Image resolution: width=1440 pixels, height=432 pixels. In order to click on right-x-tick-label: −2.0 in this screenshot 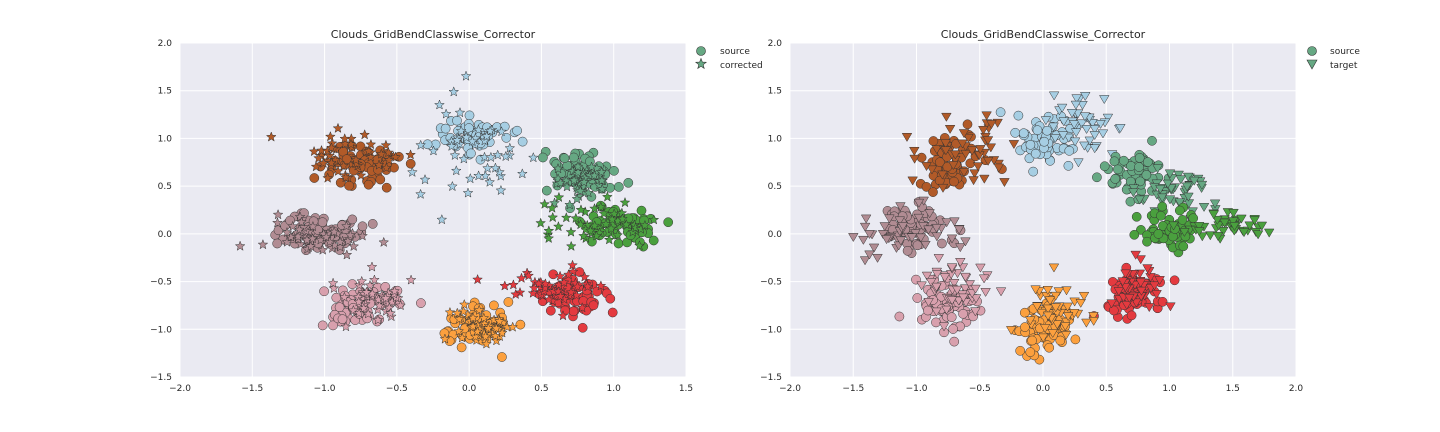, I will do `click(790, 389)`.